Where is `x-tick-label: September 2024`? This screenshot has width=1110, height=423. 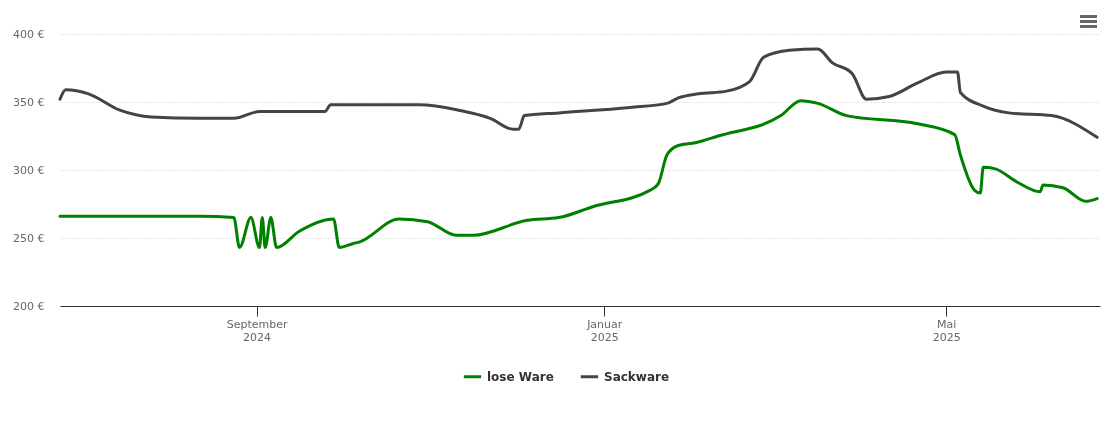 x-tick-label: September 2024 is located at coordinates (257, 330).